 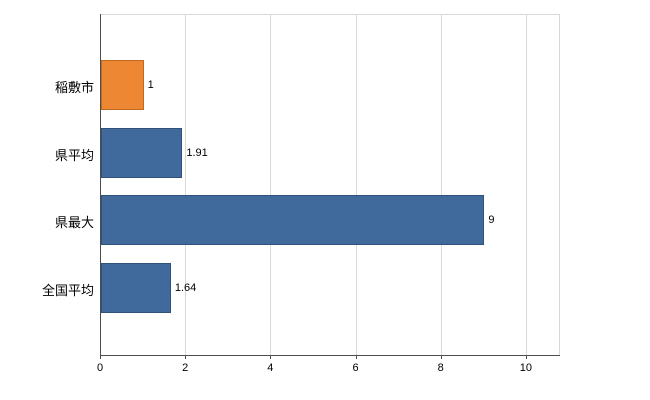 What do you see at coordinates (491, 220) in the screenshot?
I see `bar-value-label: 9` at bounding box center [491, 220].